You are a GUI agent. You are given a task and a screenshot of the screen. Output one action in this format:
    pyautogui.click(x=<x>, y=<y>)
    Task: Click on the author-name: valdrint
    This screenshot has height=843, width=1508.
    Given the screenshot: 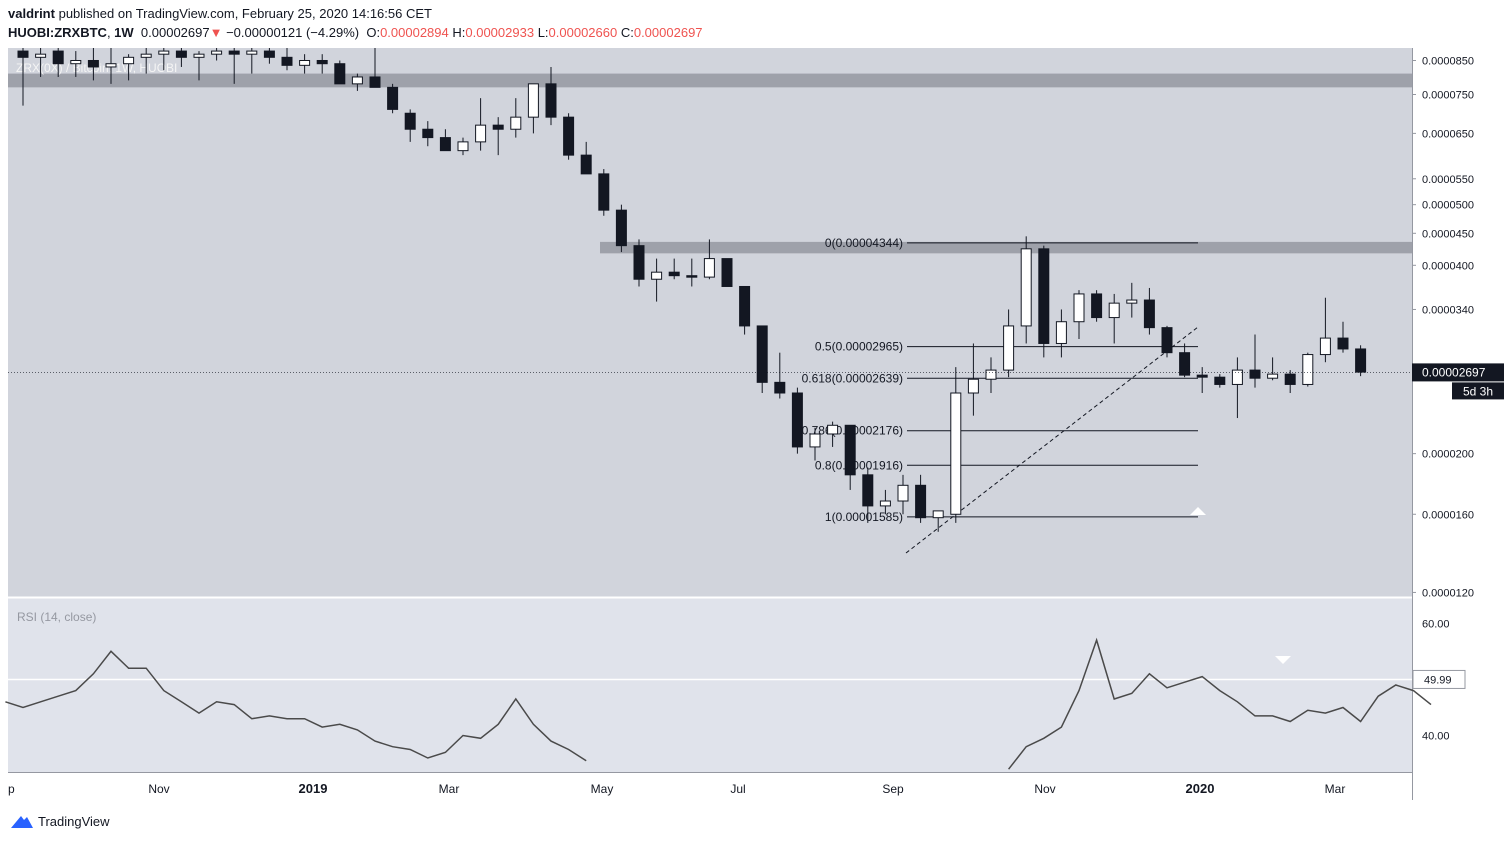 What is the action you would take?
    pyautogui.click(x=31, y=13)
    